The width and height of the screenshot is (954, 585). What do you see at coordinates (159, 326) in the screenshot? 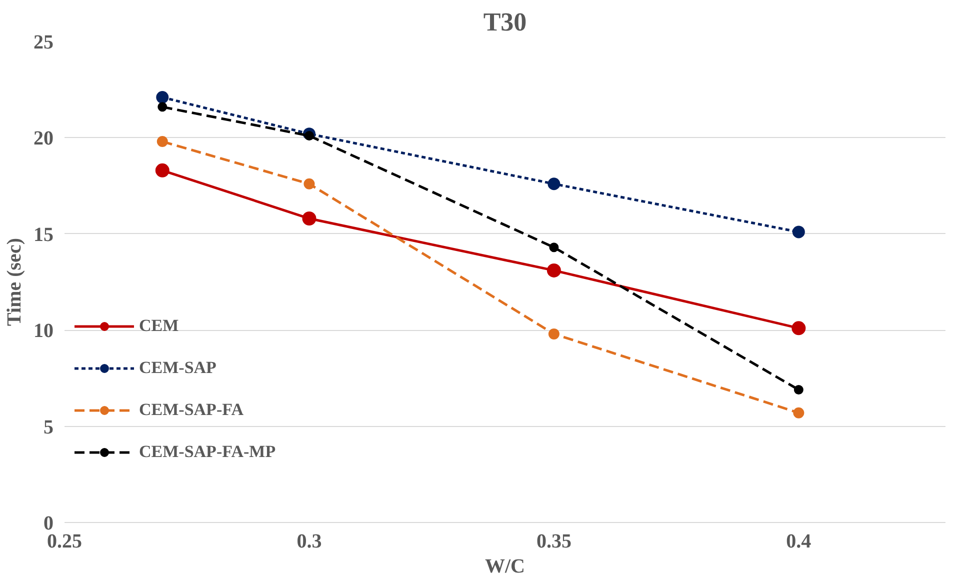
I see `legend-label: CEM` at bounding box center [159, 326].